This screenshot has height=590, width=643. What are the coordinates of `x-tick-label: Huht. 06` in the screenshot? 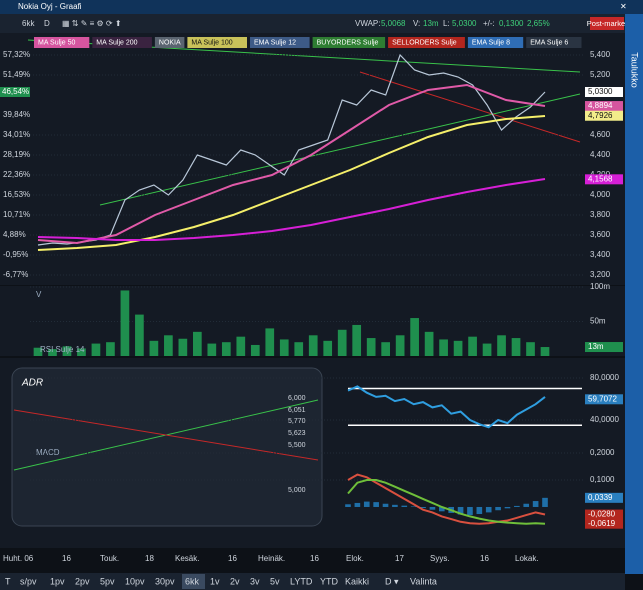 It's located at (18, 558).